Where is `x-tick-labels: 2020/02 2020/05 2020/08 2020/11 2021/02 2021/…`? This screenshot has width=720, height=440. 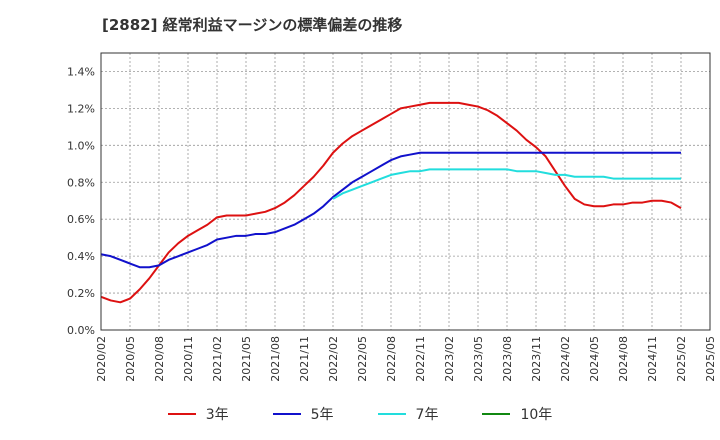
x-tick-labels: 2020/02 2020/05 2020/08 2020/11 2021/02 2021/… is located at coordinates (406, 359).